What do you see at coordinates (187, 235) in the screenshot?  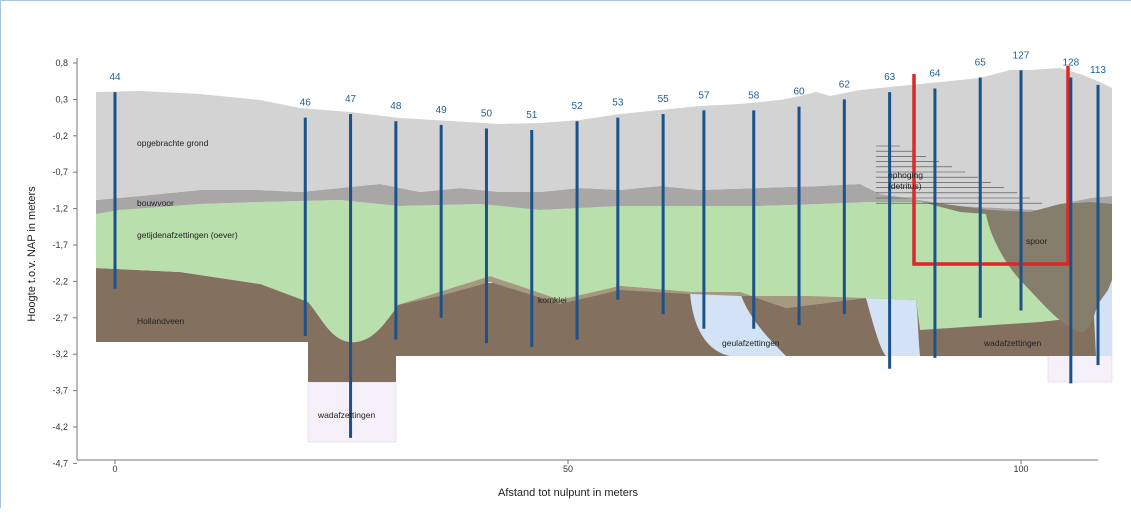 I see `label-getijdenafzettingen: getijdenafzettingen (oever)` at bounding box center [187, 235].